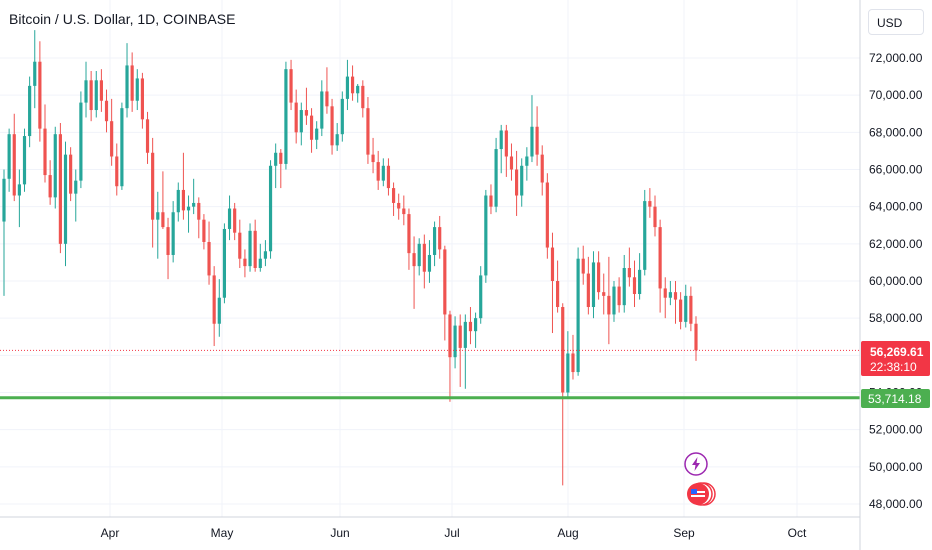 The width and height of the screenshot is (932, 550). What do you see at coordinates (701, 494) in the screenshot?
I see `us-flag-icon` at bounding box center [701, 494].